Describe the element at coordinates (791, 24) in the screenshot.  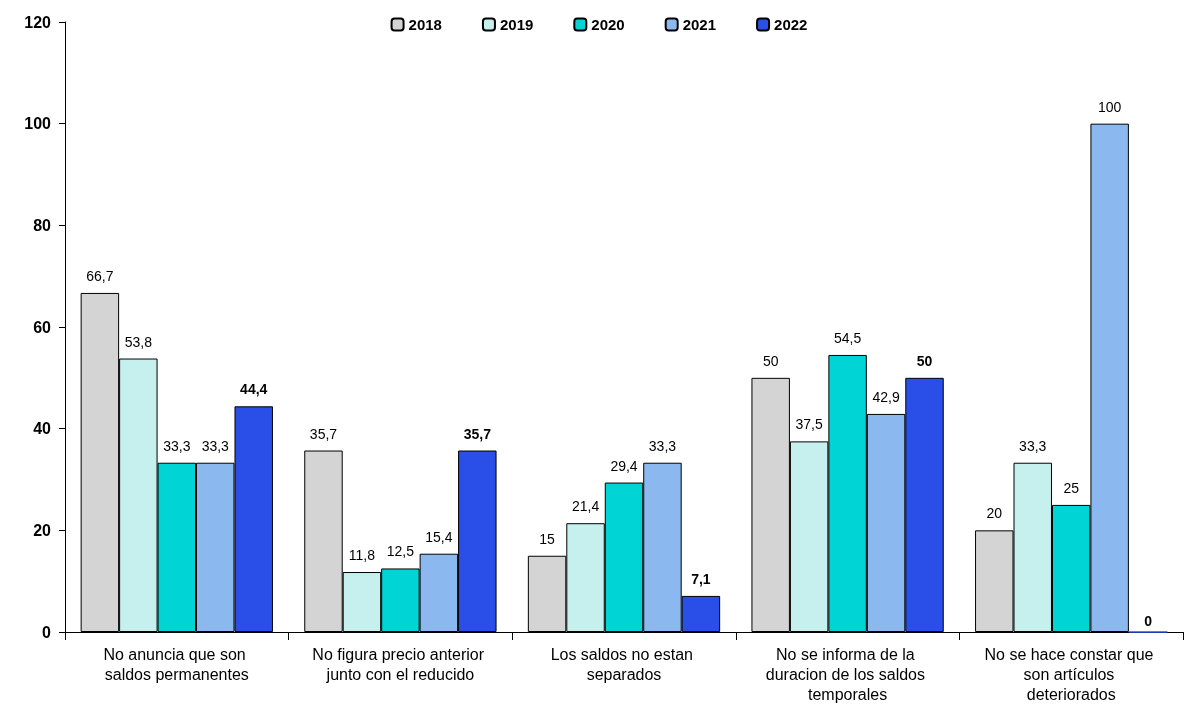
I see `legend-label: 2022` at that location.